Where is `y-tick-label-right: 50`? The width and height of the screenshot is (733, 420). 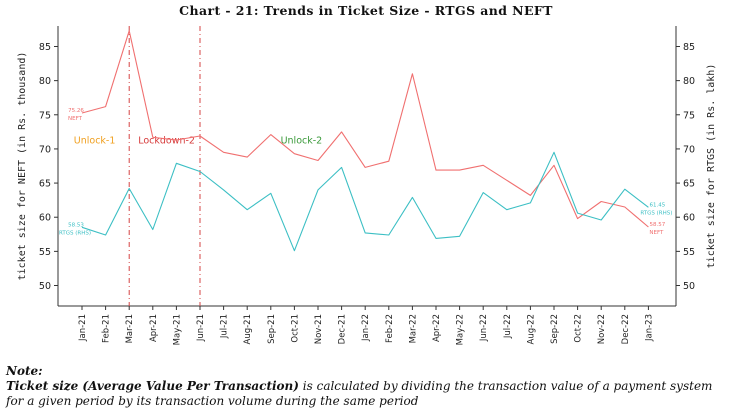
y-tick-label-right: 50 is located at coordinates (689, 286).